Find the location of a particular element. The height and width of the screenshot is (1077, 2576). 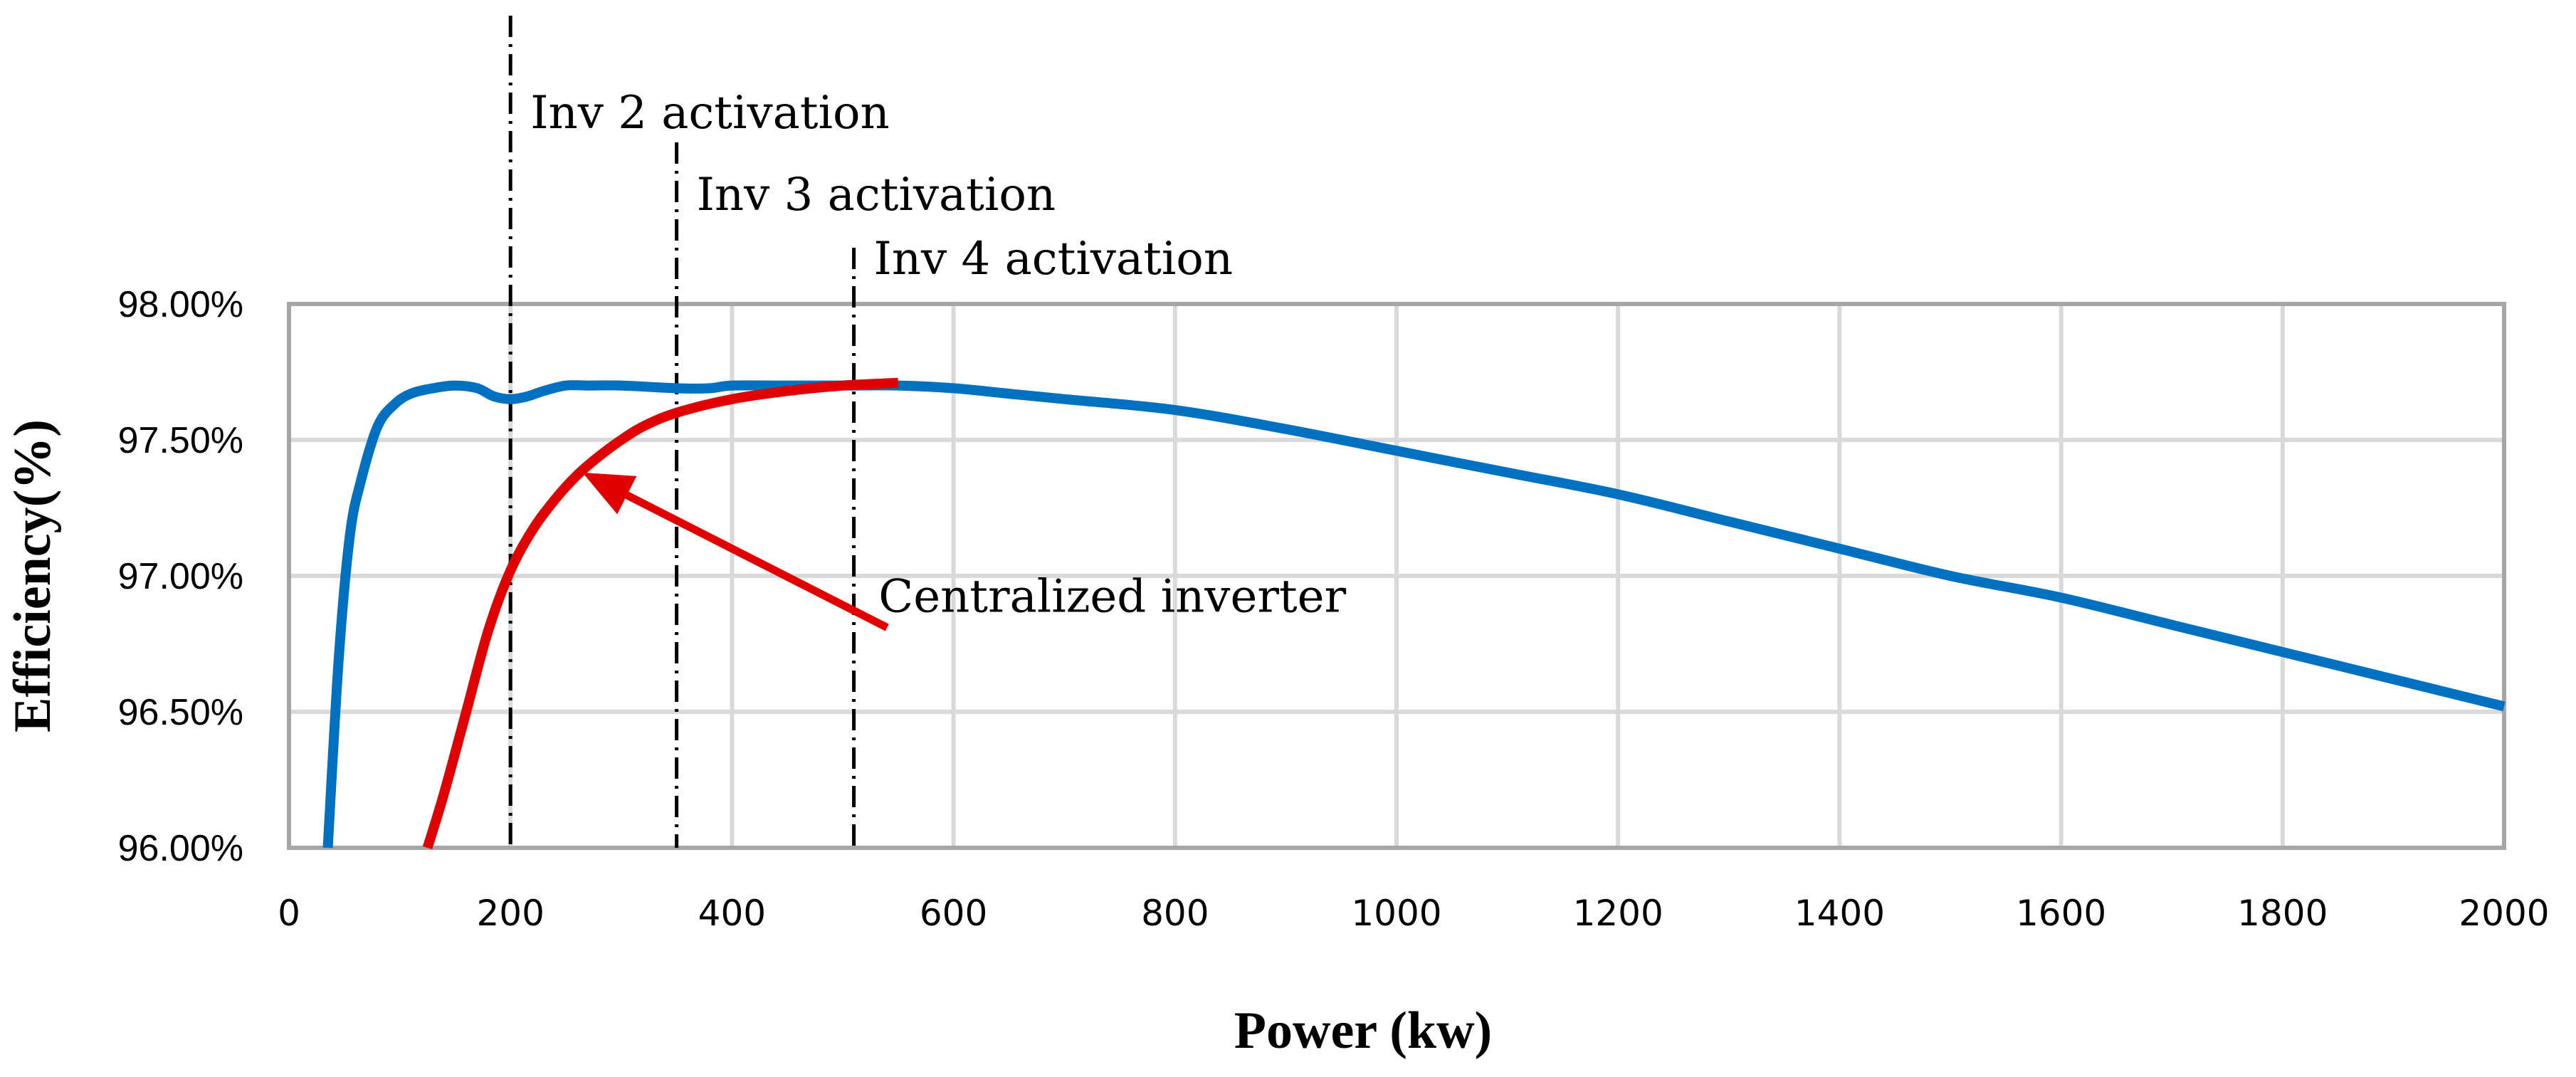

activation-marker-label: Inv 4 activation is located at coordinates (1054, 259).